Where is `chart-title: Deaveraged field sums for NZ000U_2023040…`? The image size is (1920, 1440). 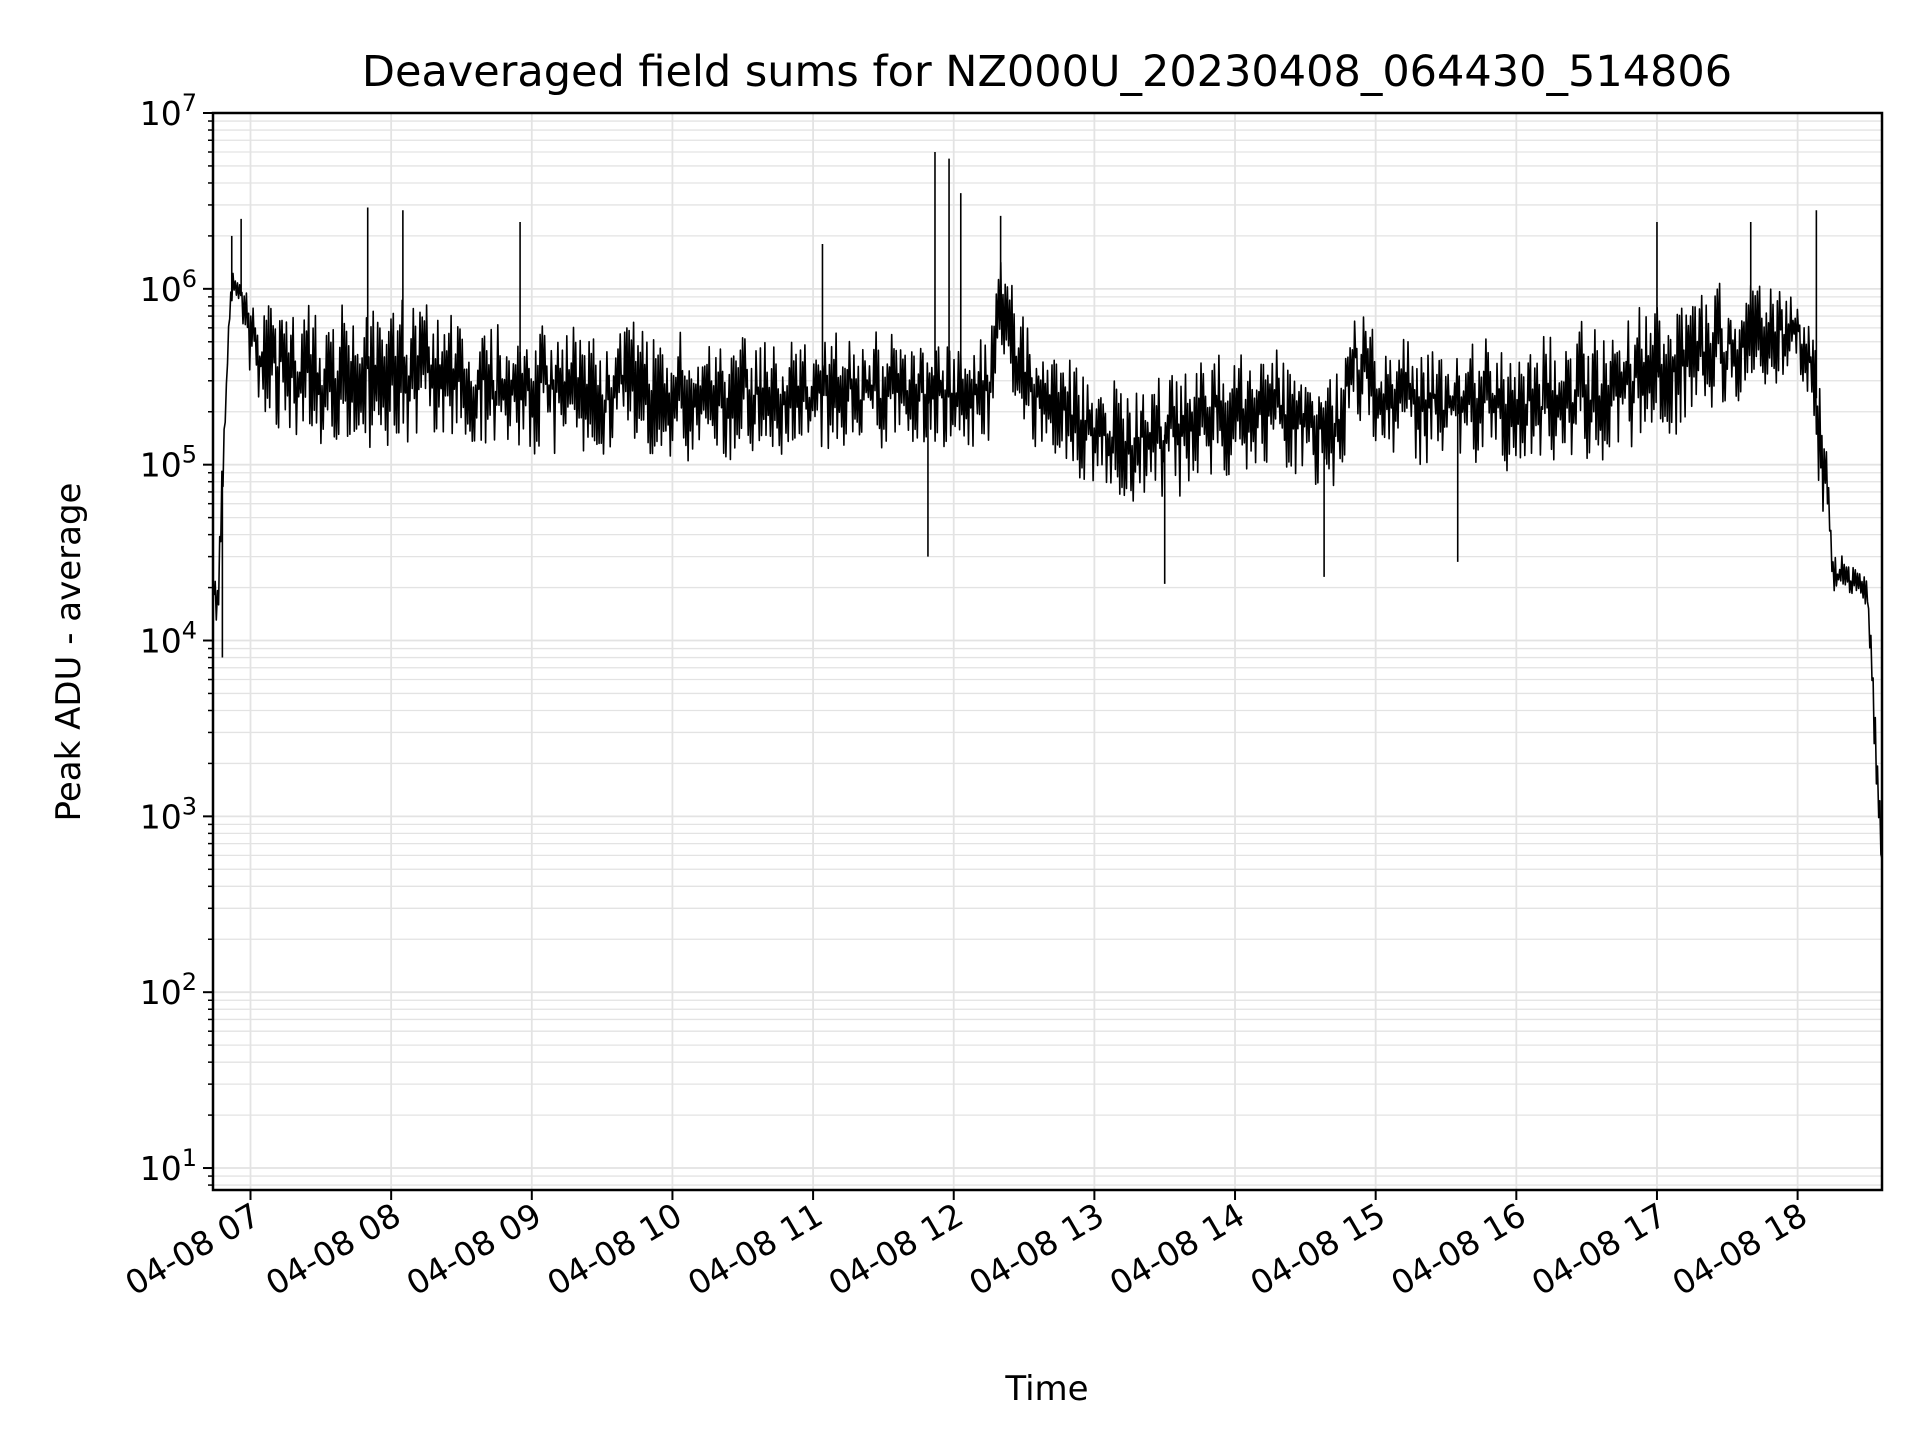
chart-title: Deaveraged field sums for NZ000U_2023040… is located at coordinates (1047, 72).